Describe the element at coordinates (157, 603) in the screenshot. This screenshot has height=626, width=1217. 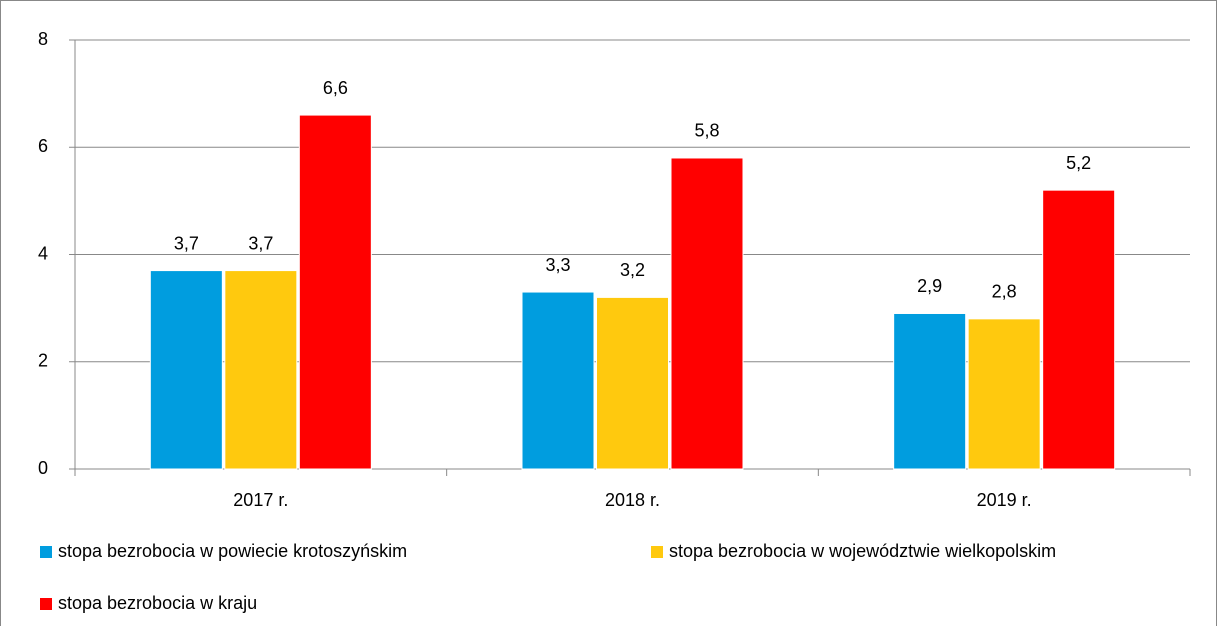
I see `legend-label: stopa bezrobocia w kraju` at that location.